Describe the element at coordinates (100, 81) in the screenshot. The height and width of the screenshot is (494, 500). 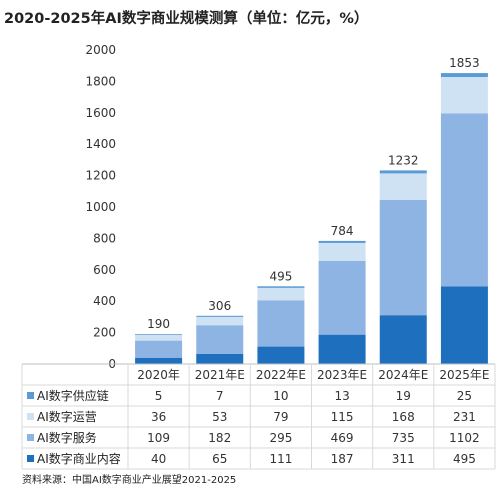
I see `y-tick-label: 1800` at that location.